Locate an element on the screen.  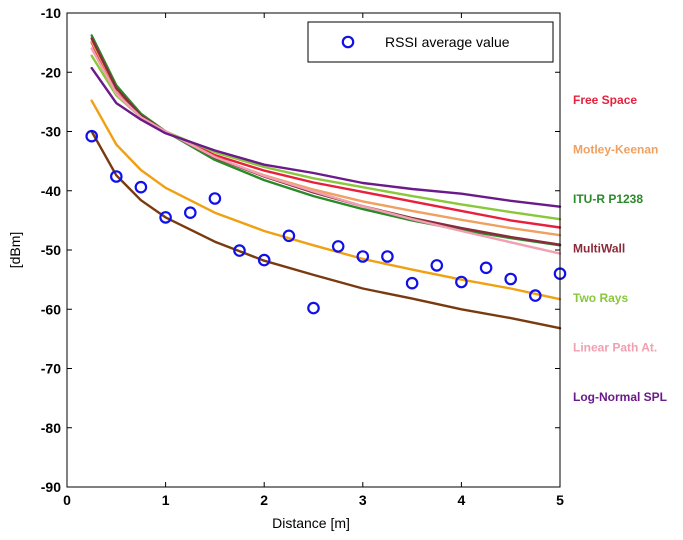
x-tick-label: 5 is located at coordinates (560, 500).